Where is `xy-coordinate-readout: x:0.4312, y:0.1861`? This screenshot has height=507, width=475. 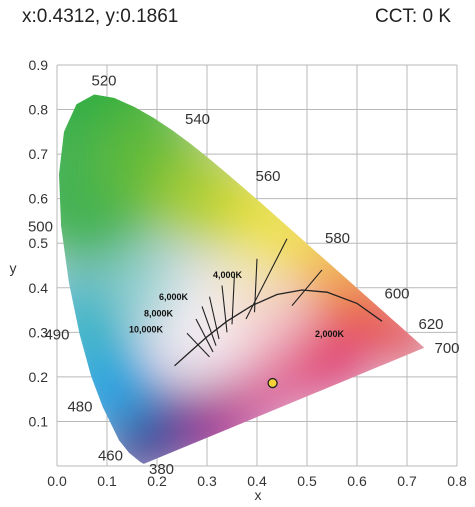
xy-coordinate-readout: x:0.4312, y:0.1861 is located at coordinates (100, 16).